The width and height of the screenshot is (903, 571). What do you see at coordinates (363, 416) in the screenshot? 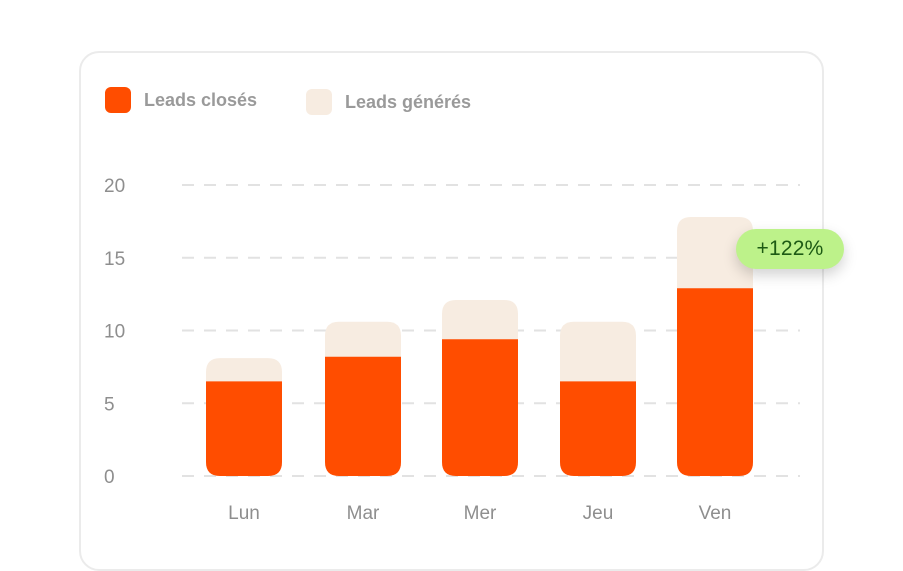
I see `bar-closed-mar` at bounding box center [363, 416].